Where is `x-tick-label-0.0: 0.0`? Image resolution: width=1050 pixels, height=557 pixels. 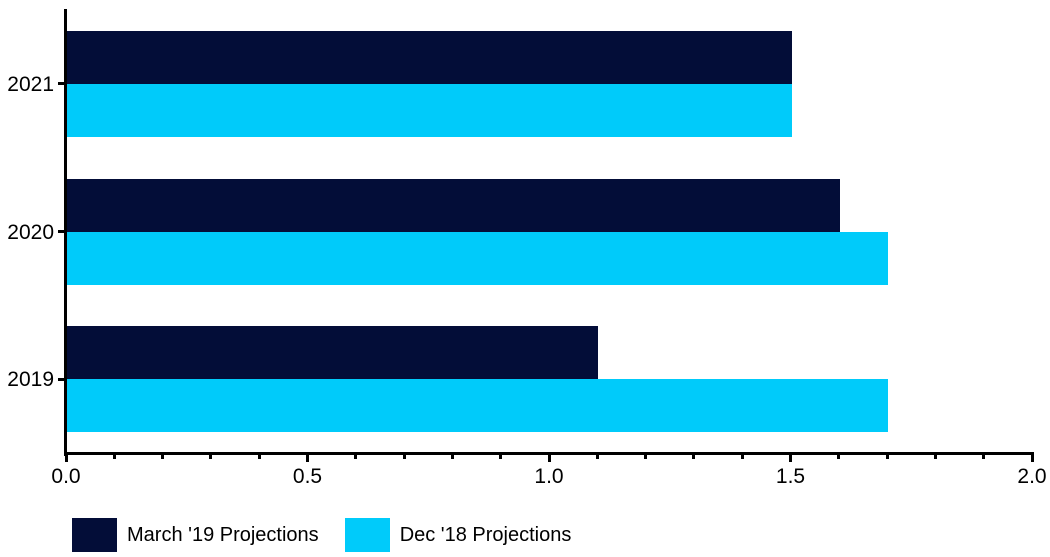 x-tick-label-0.0: 0.0 is located at coordinates (66, 476).